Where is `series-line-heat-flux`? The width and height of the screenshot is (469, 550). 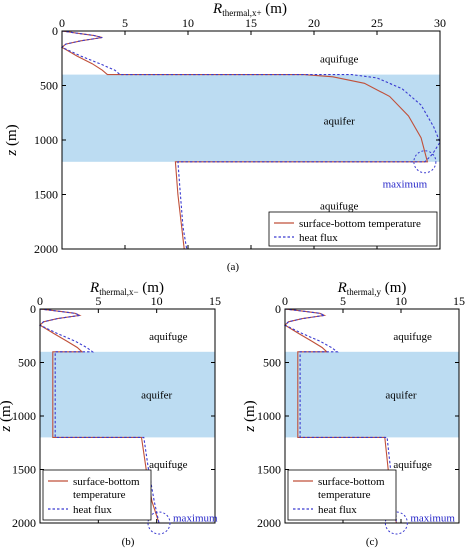
series-line-heat-flux is located at coordinates (340, 416).